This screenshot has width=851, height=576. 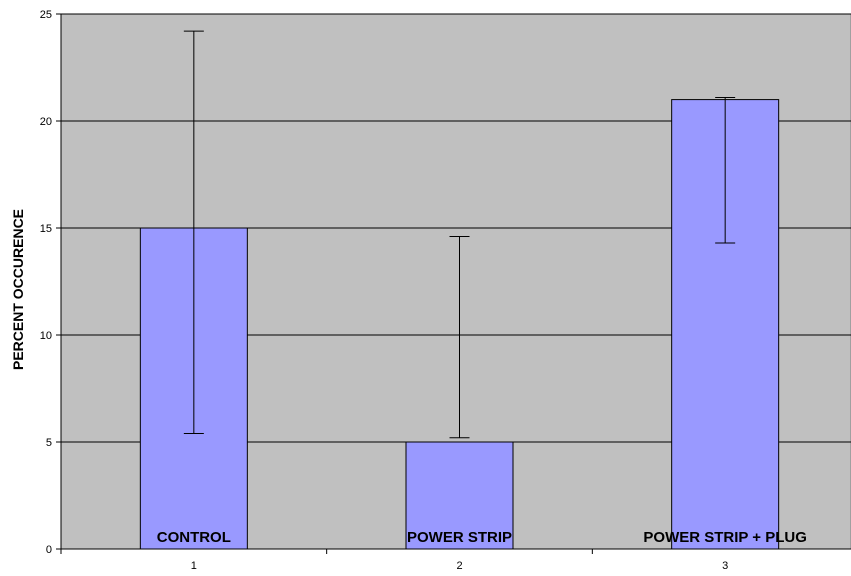 What do you see at coordinates (49, 550) in the screenshot?
I see `y-tick-label: 0` at bounding box center [49, 550].